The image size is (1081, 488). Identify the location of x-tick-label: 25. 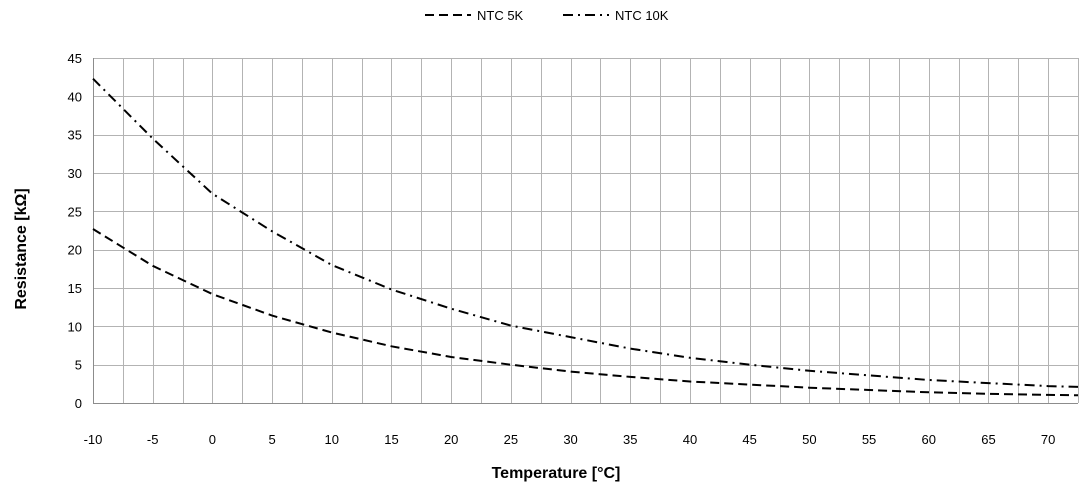
(511, 439).